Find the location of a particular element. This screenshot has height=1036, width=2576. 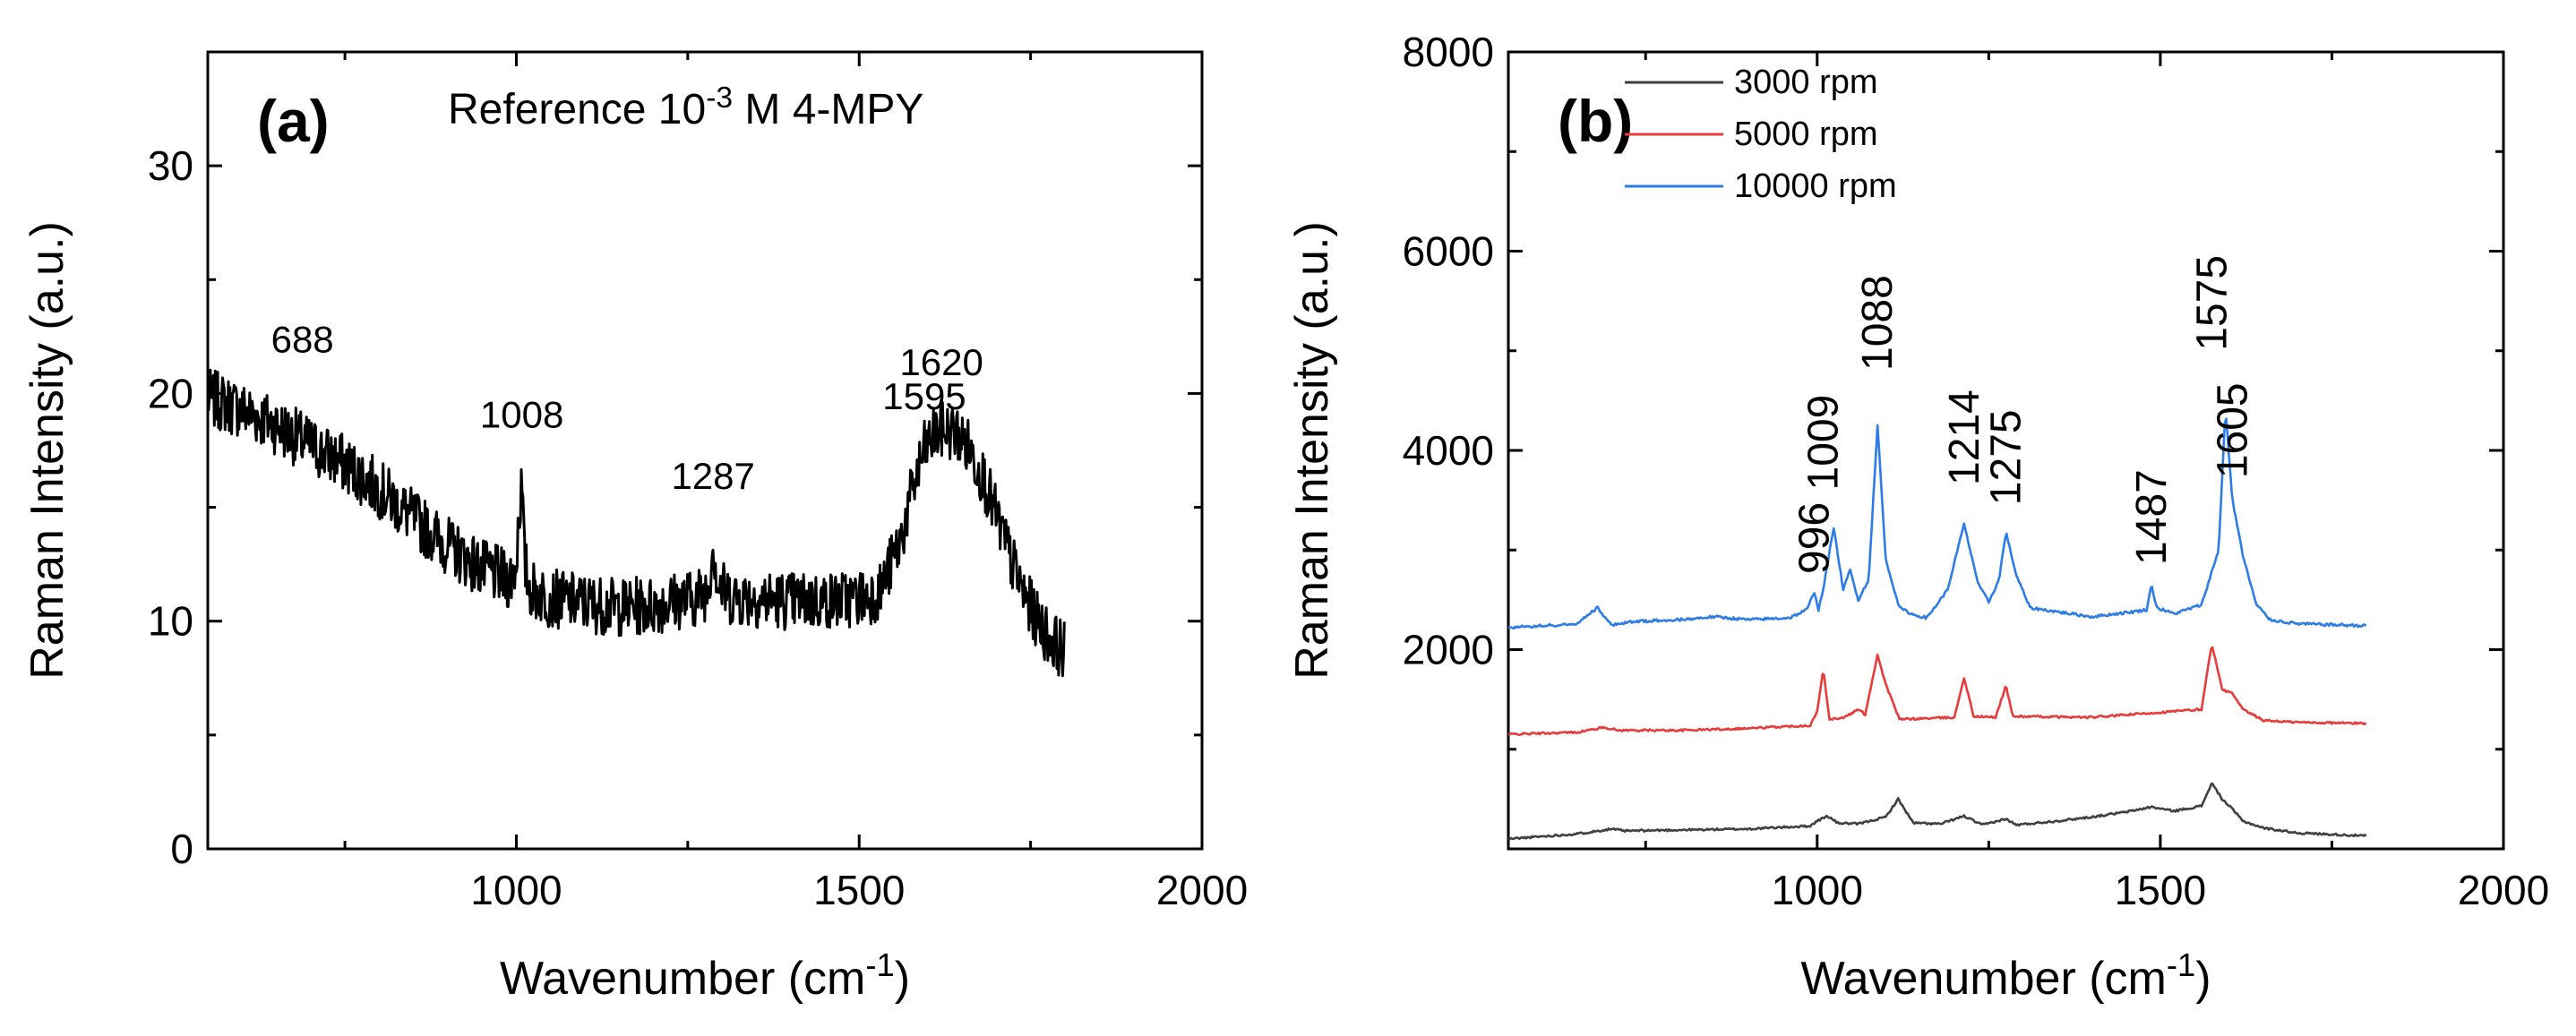

series-line is located at coordinates (636, 523).